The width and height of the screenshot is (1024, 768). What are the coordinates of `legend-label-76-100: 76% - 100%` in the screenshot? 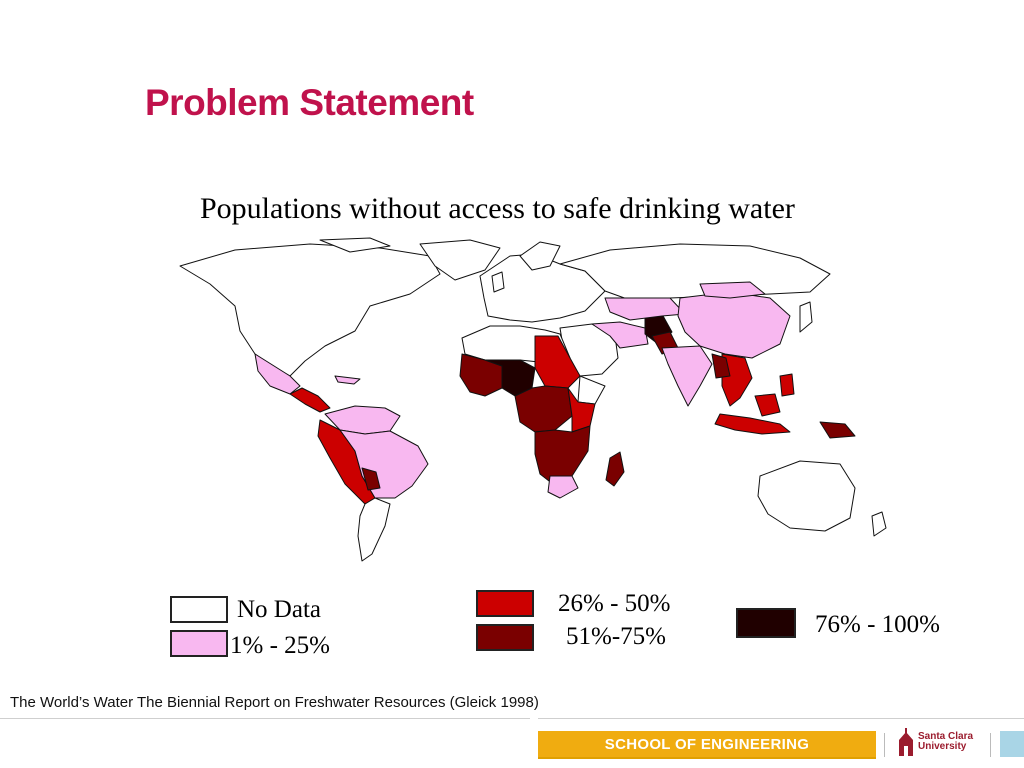 It's located at (877, 624).